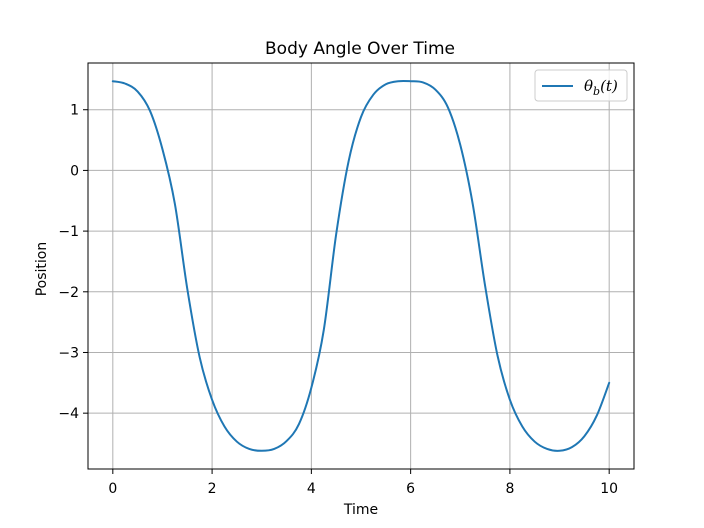 The image size is (704, 528). Describe the element at coordinates (74, 111) in the screenshot. I see `y-tick-label: 1` at that location.